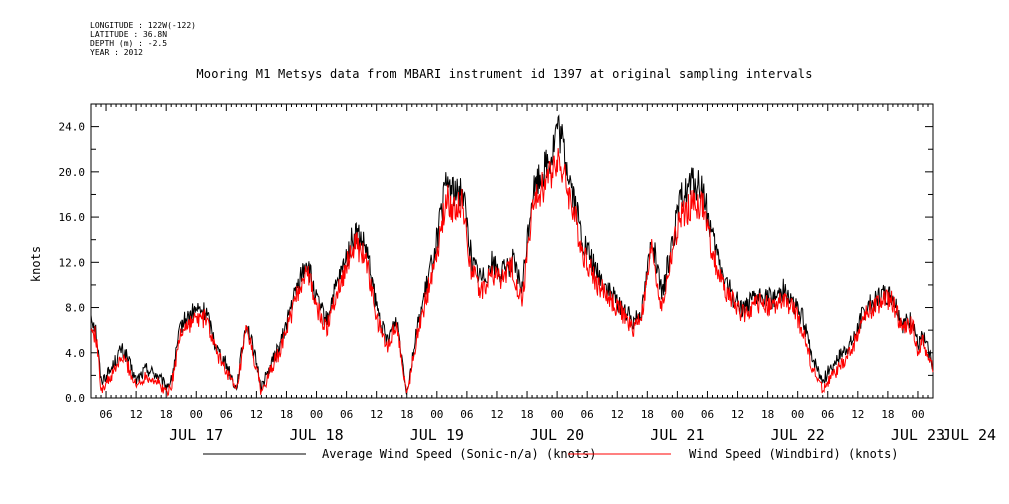  I want to click on year-label: YEAR : 2012, so click(116, 52).